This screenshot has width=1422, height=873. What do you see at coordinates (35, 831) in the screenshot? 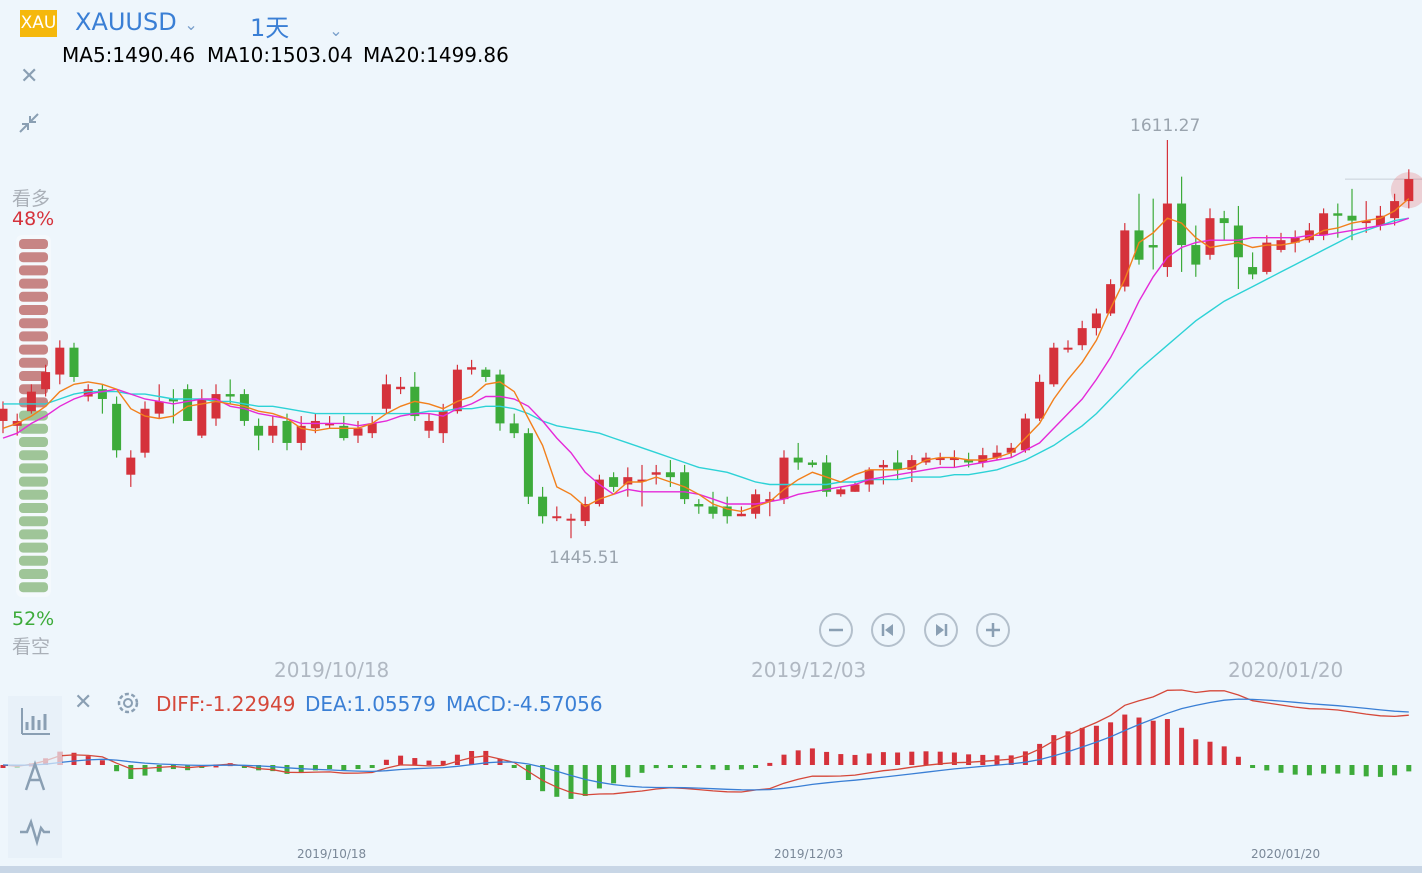
I see `pulse-icon` at bounding box center [35, 831].